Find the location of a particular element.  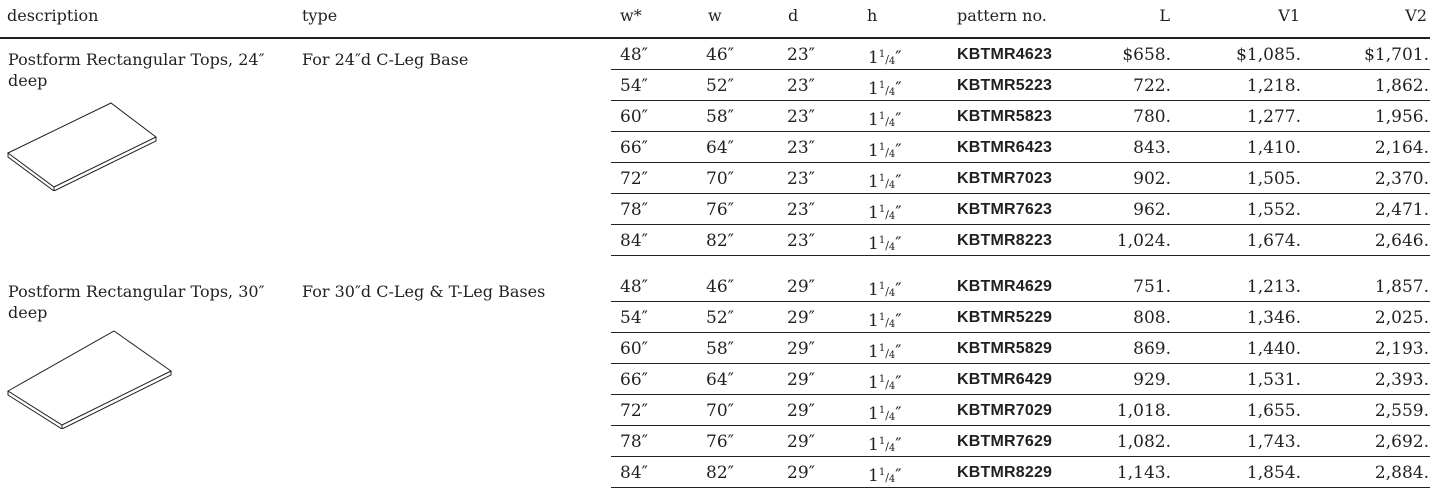

header-description: description is located at coordinates (53, 15).